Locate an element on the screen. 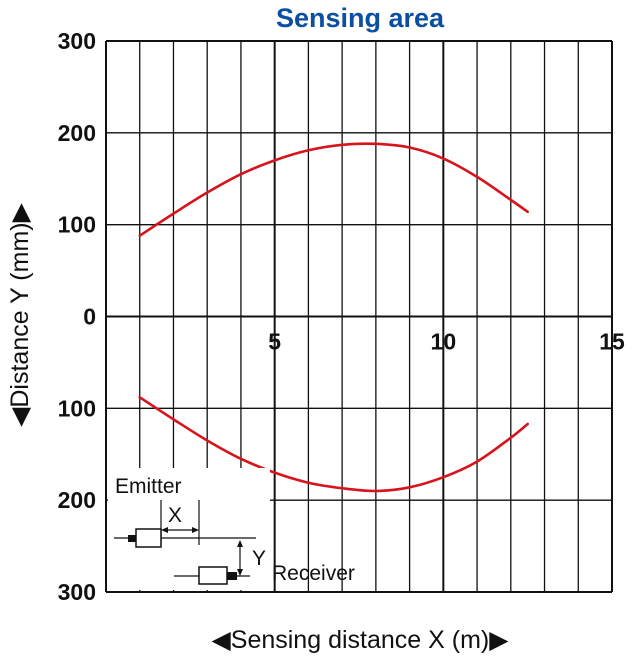  receiver-lens is located at coordinates (232, 576).